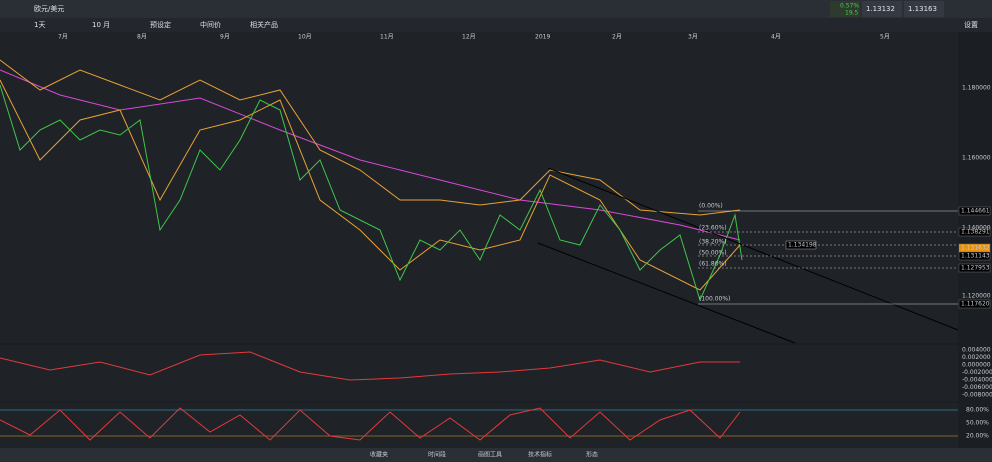 This screenshot has width=992, height=462. Describe the element at coordinates (592, 455) in the screenshot. I see `bottom-tab: 形态` at that location.